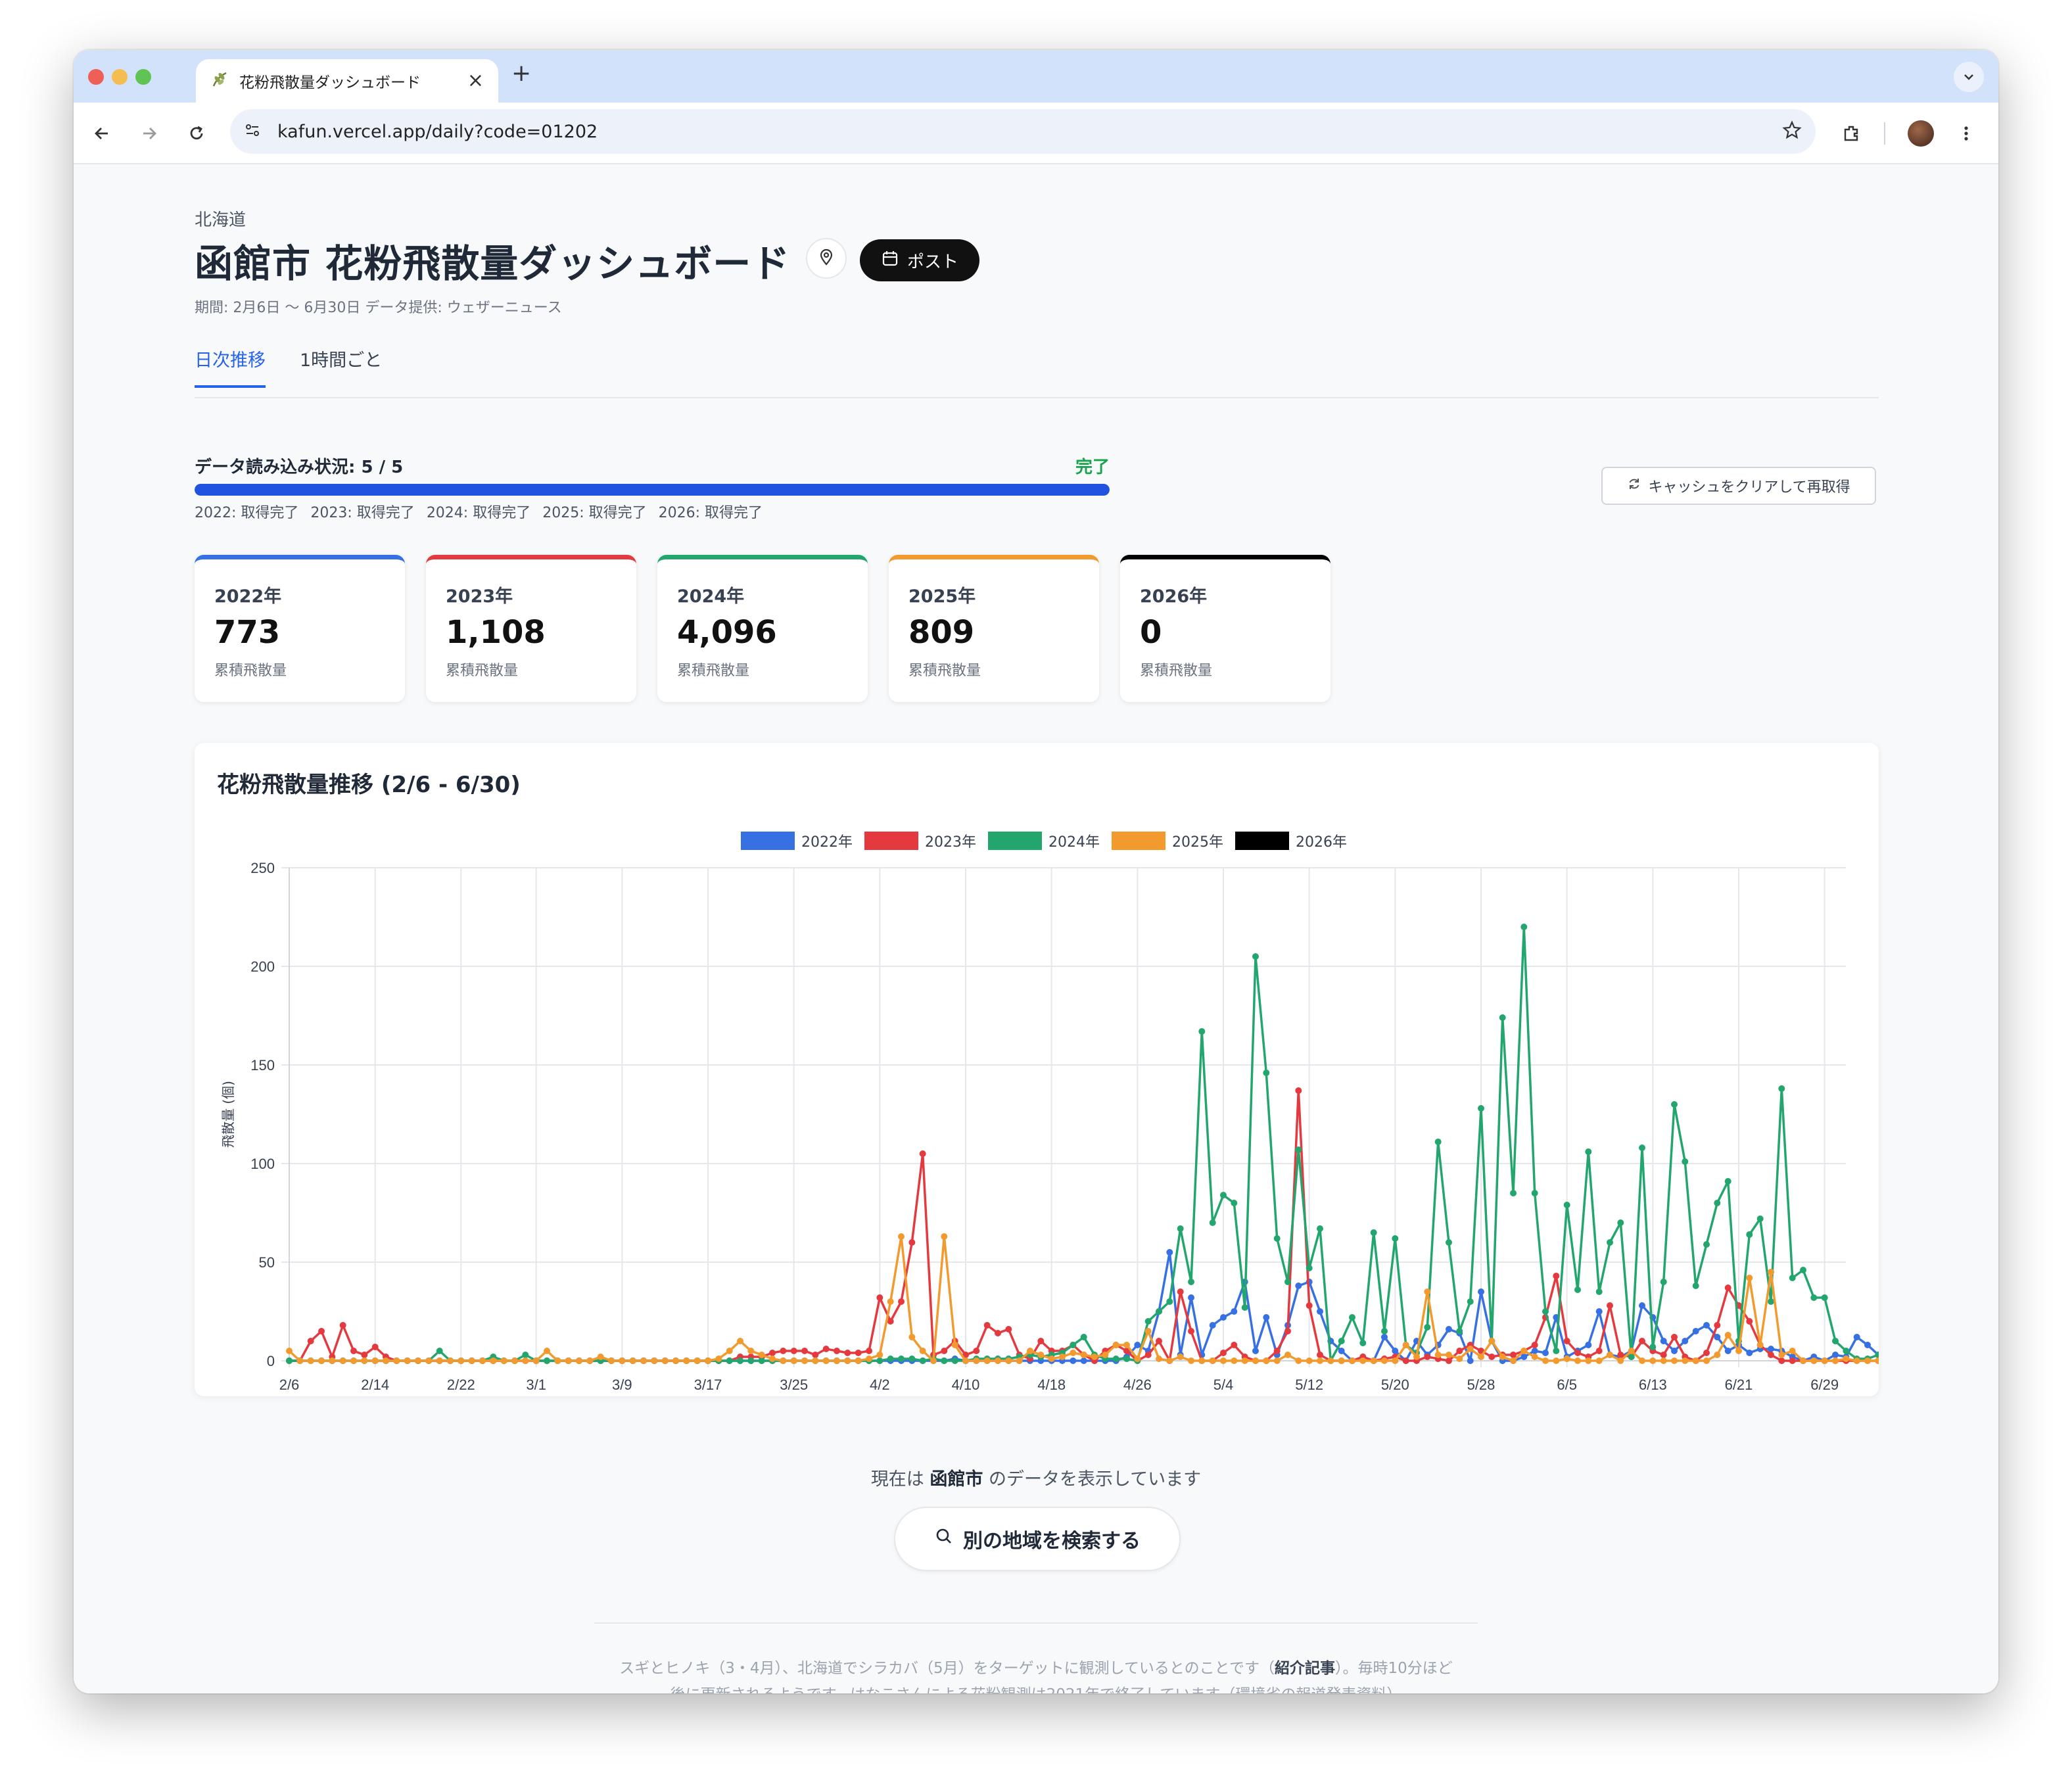 This screenshot has width=2072, height=1792. What do you see at coordinates (230, 367) in the screenshot?
I see `tab-daily: 日次推移` at bounding box center [230, 367].